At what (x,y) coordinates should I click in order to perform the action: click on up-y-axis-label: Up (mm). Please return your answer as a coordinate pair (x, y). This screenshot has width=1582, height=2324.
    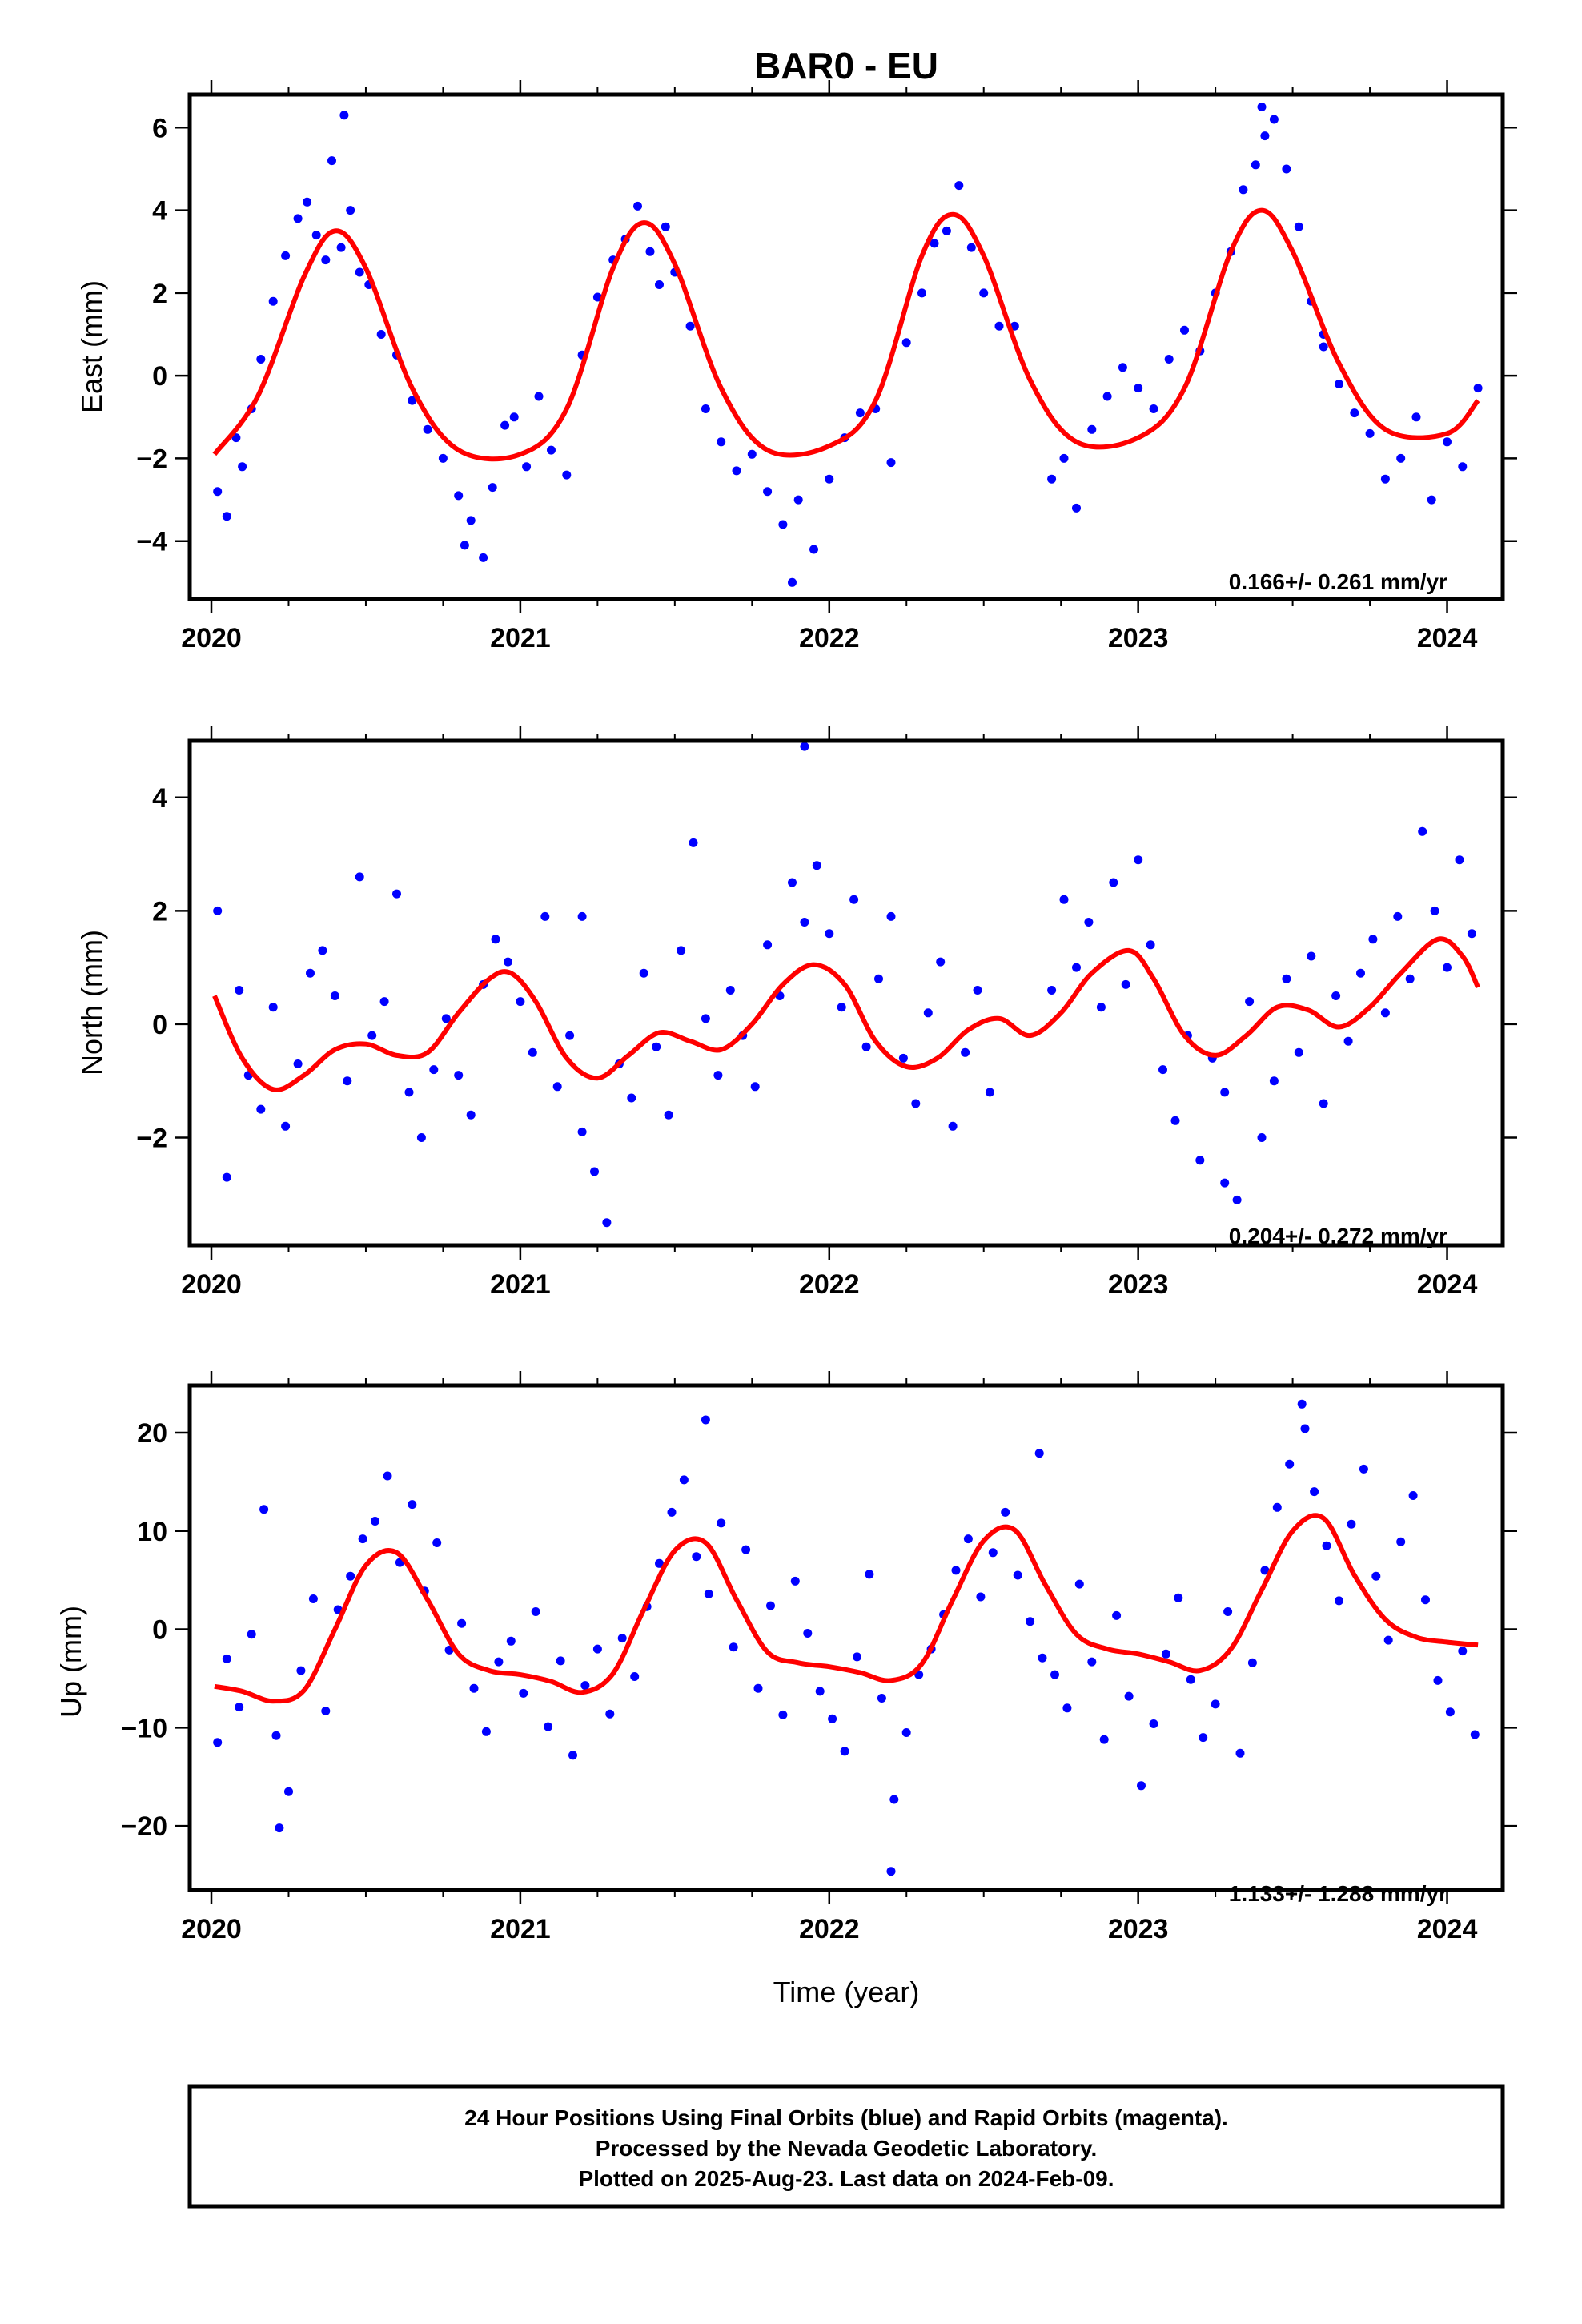
    Looking at the image, I should click on (70, 1662).